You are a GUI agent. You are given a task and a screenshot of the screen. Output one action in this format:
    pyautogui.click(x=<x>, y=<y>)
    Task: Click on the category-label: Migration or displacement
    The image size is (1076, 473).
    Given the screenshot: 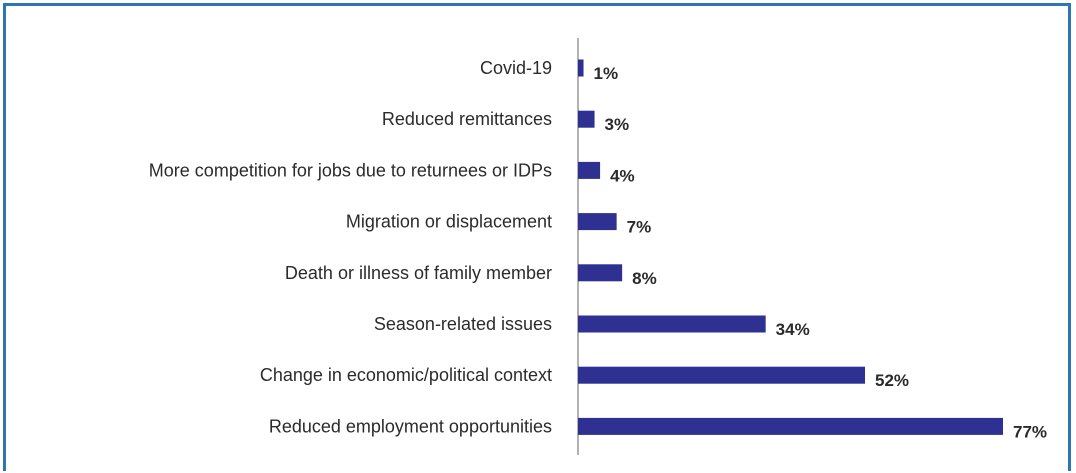 What is the action you would take?
    pyautogui.click(x=449, y=222)
    